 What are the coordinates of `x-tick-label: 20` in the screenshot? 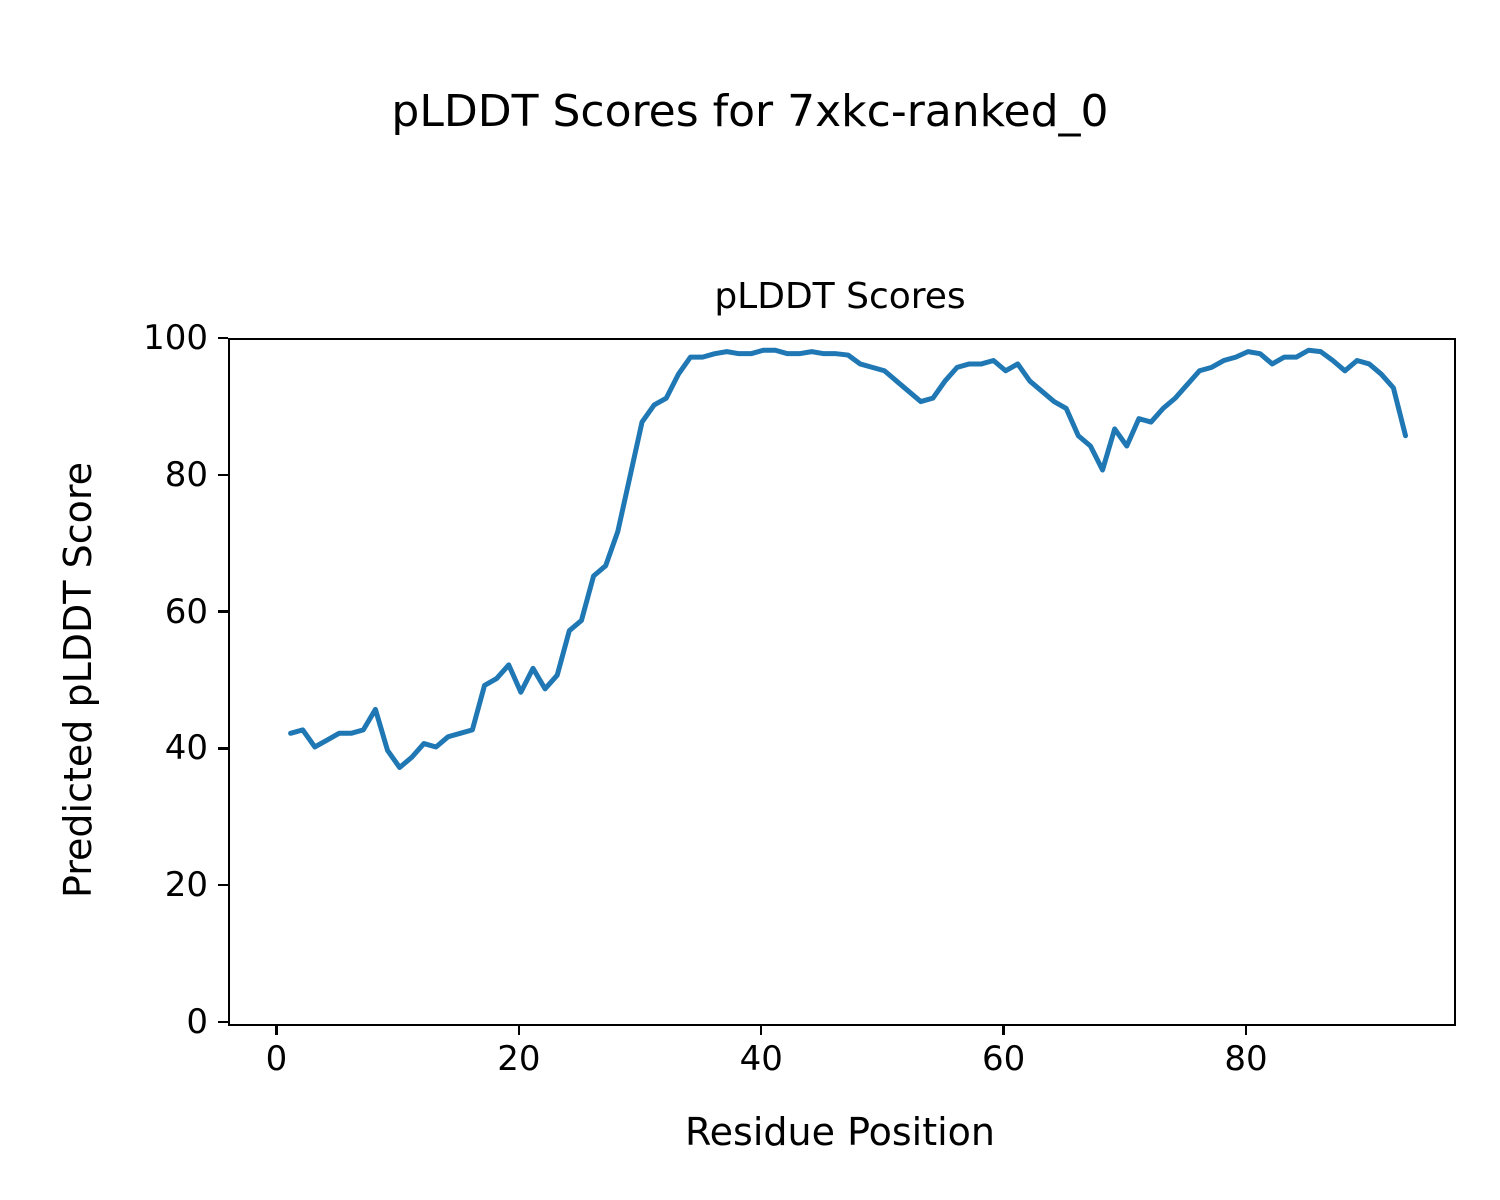 It's located at (519, 1059).